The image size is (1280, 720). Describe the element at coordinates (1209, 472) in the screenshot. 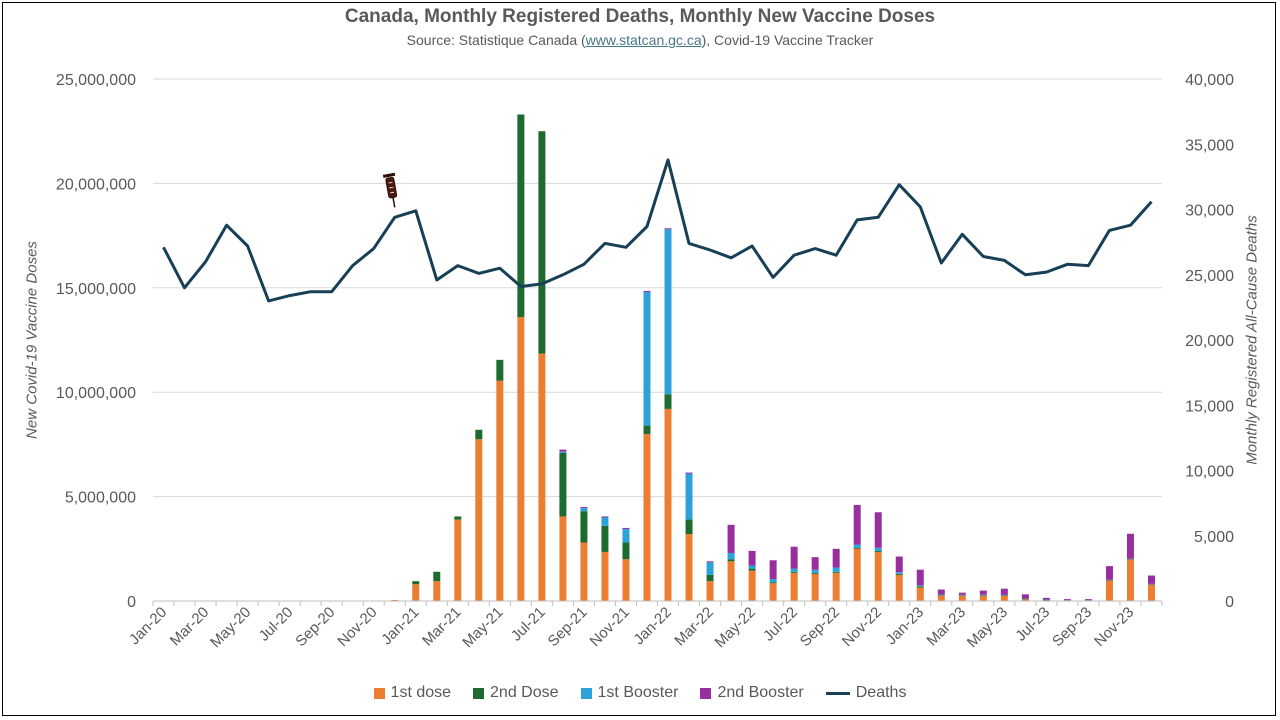

I see `right-tick-label: 10,000` at that location.